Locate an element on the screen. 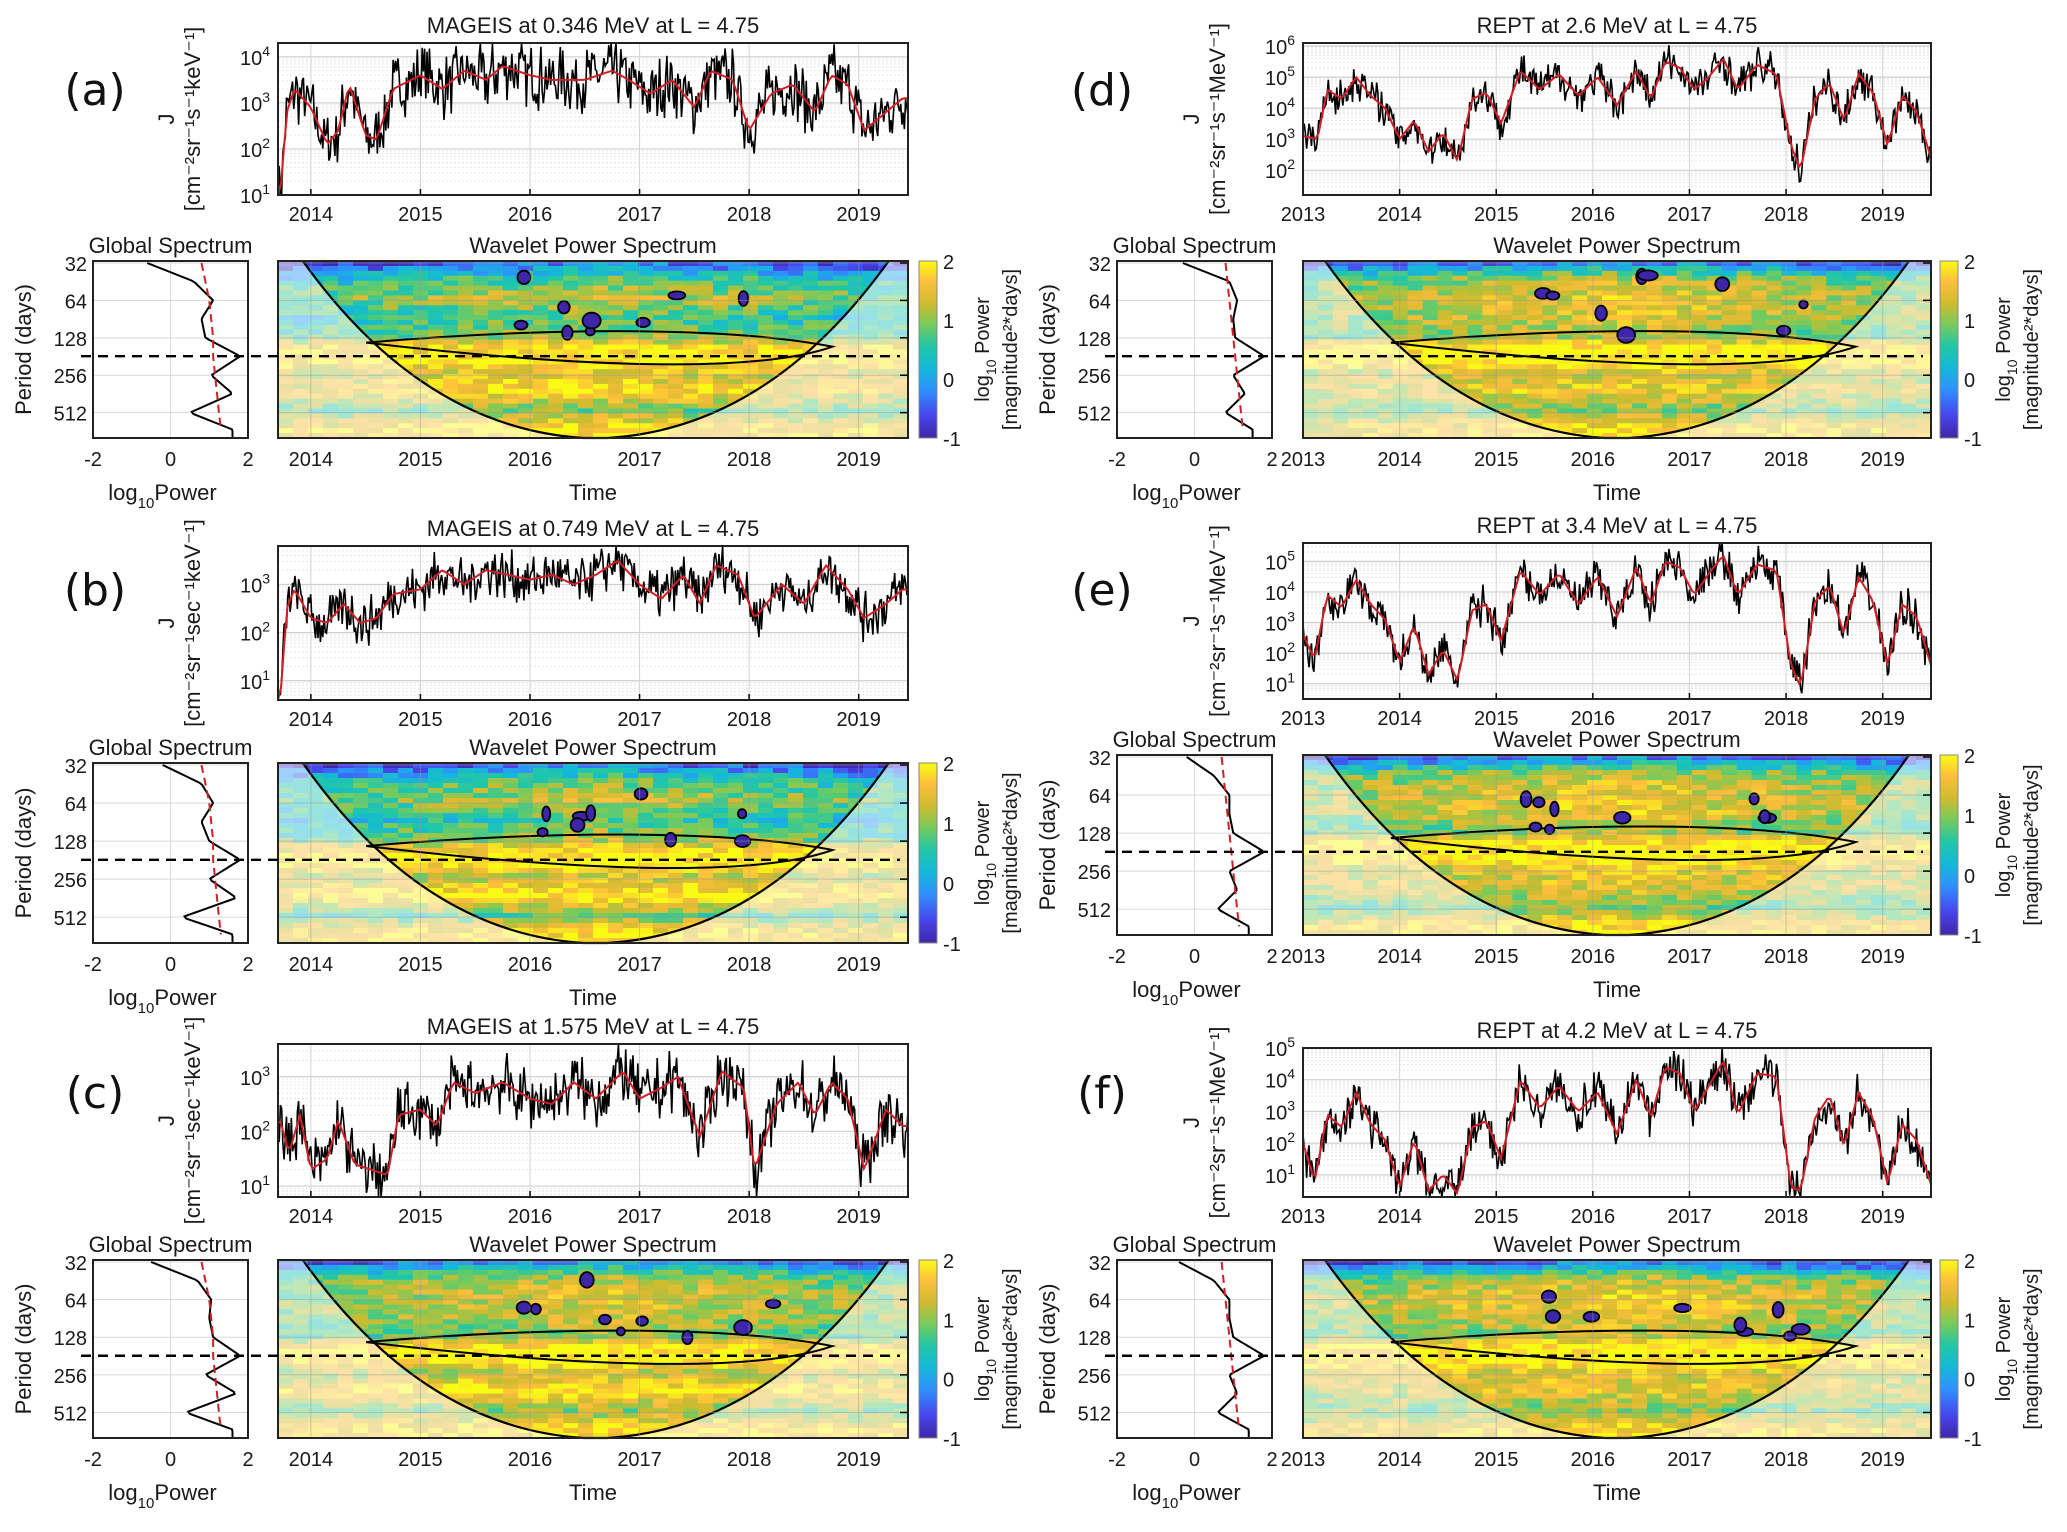  x-tick-label: 2018 is located at coordinates (749, 215).